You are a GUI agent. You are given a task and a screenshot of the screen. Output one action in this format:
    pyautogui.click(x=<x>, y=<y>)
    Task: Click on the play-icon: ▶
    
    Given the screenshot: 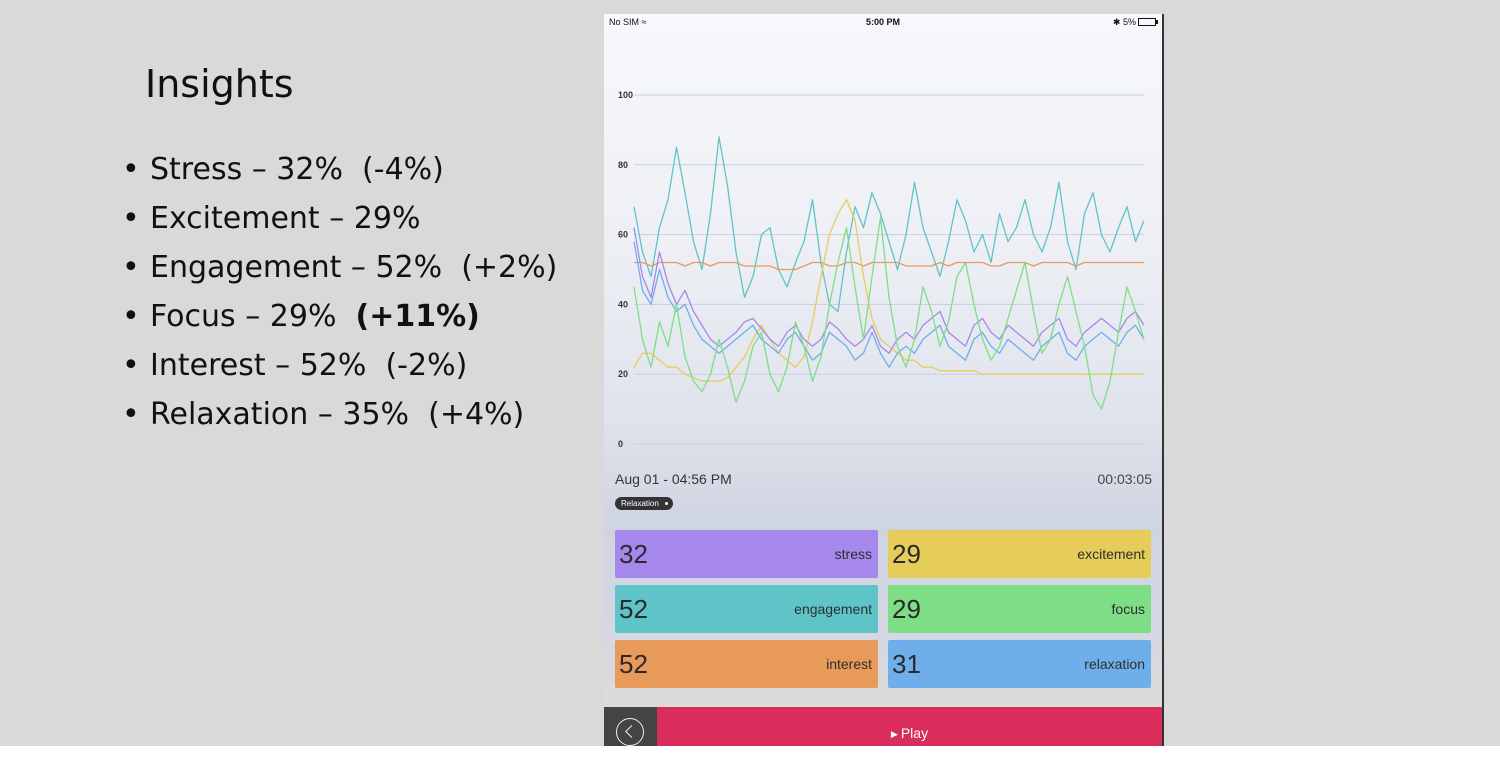 What is the action you would take?
    pyautogui.click(x=894, y=734)
    